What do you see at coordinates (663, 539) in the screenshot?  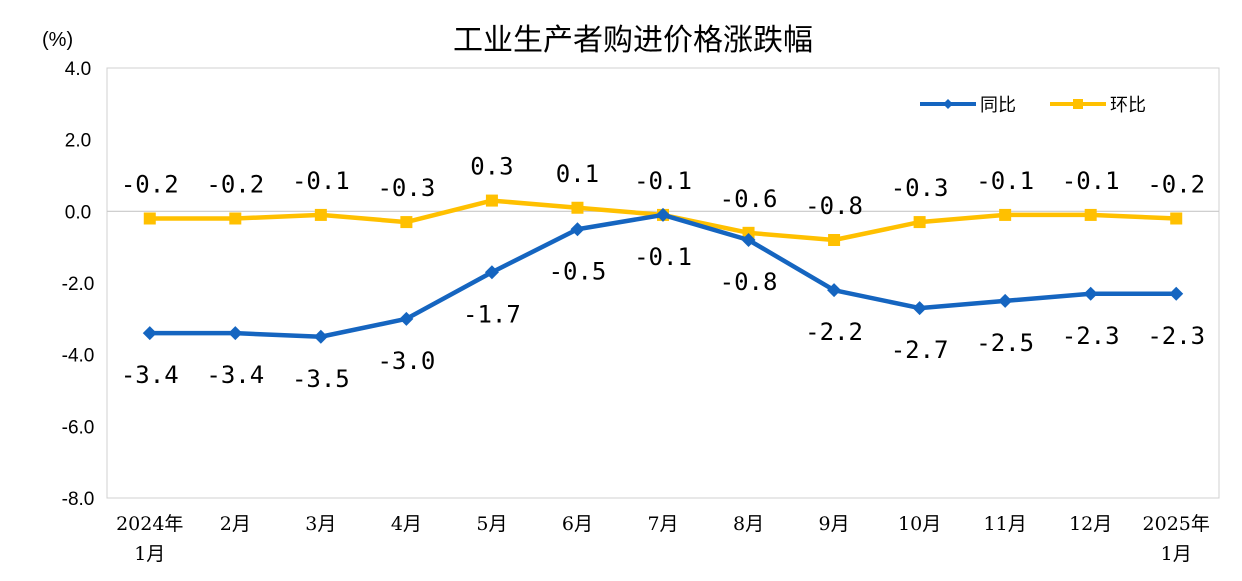 I see `x-axis-ticks: 2024年 1月 2月 3月 4月 5月 6月 7月 8月 9月 10月 11月 12月 2025年 1月` at bounding box center [663, 539].